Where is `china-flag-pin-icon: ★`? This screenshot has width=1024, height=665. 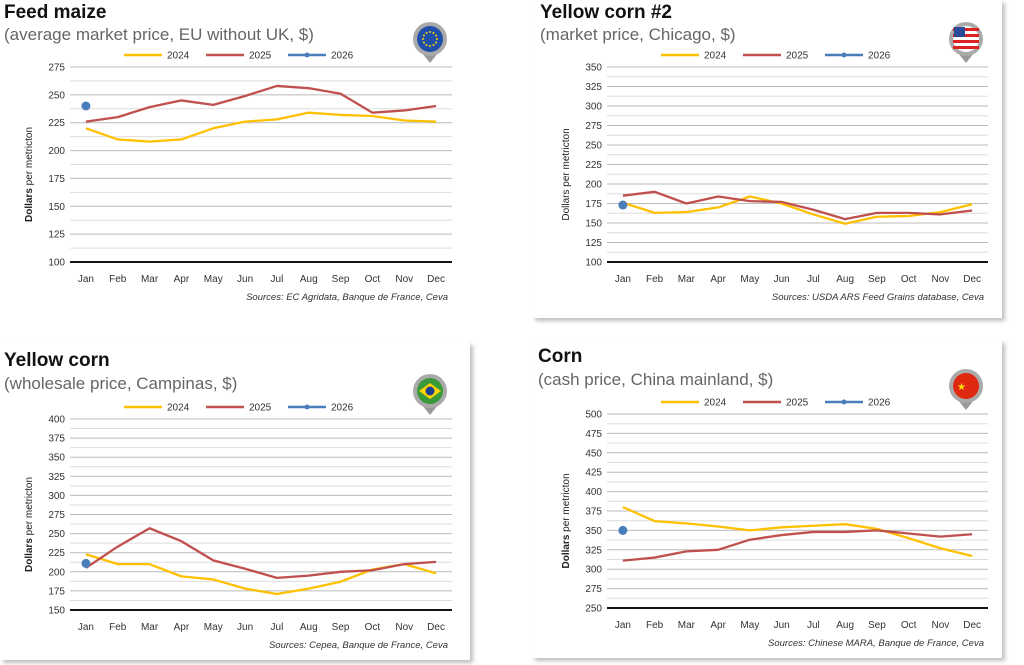
china-flag-pin-icon: ★ is located at coordinates (966, 389).